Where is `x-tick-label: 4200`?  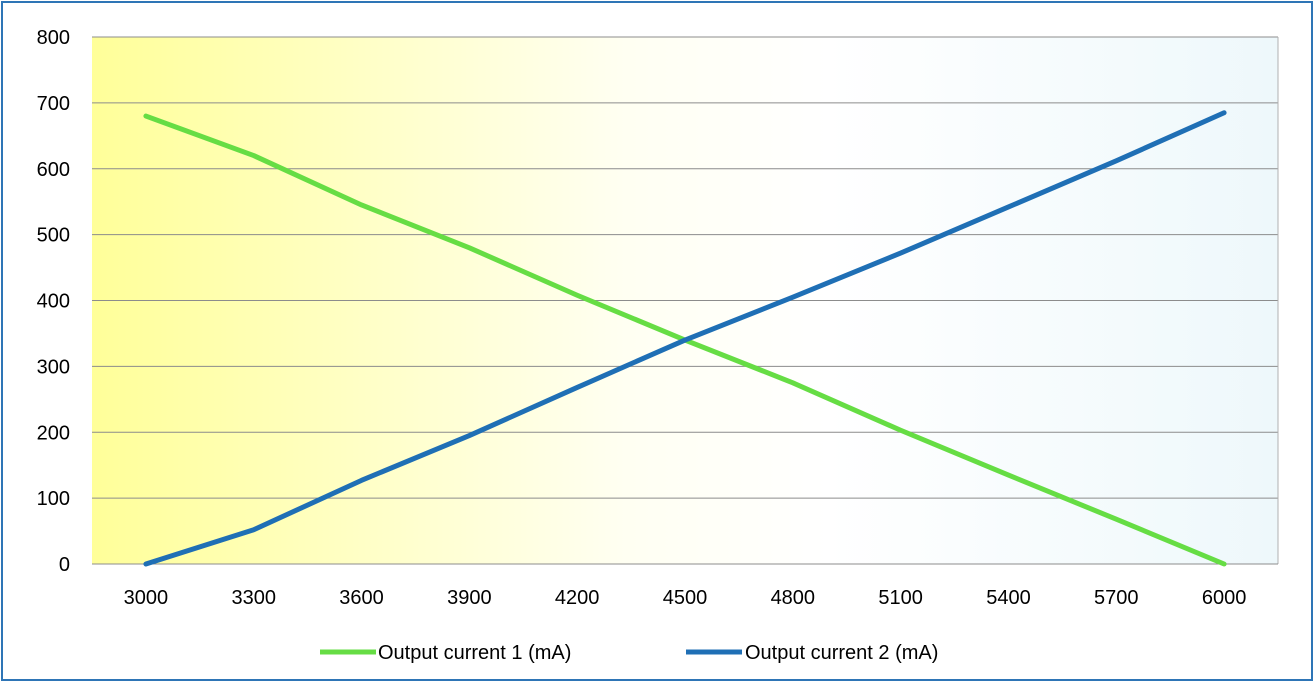
x-tick-label: 4200 is located at coordinates (577, 598).